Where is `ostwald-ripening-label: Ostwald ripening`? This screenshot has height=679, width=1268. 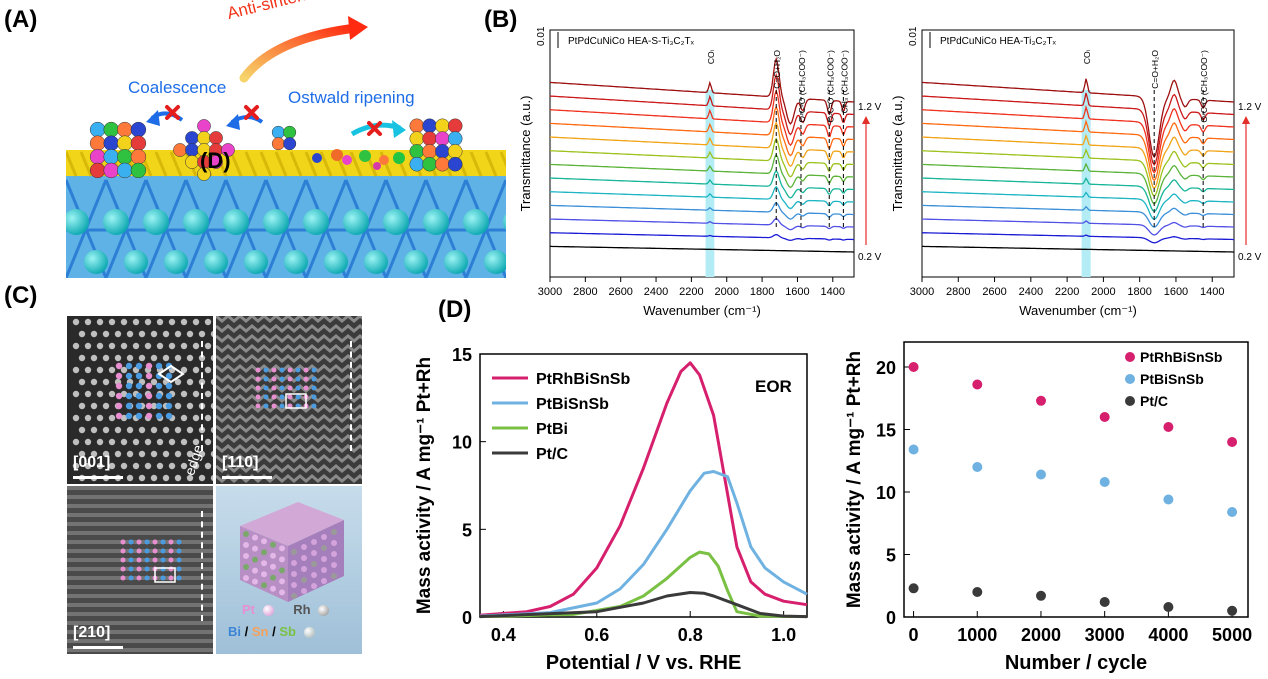
ostwald-ripening-label: Ostwald ripening is located at coordinates (351, 97).